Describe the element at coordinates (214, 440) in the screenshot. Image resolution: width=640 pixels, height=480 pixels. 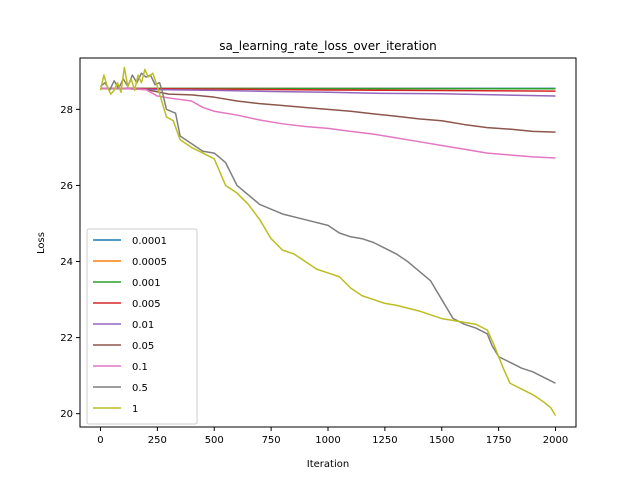
I see `x-tick-label: 500` at that location.